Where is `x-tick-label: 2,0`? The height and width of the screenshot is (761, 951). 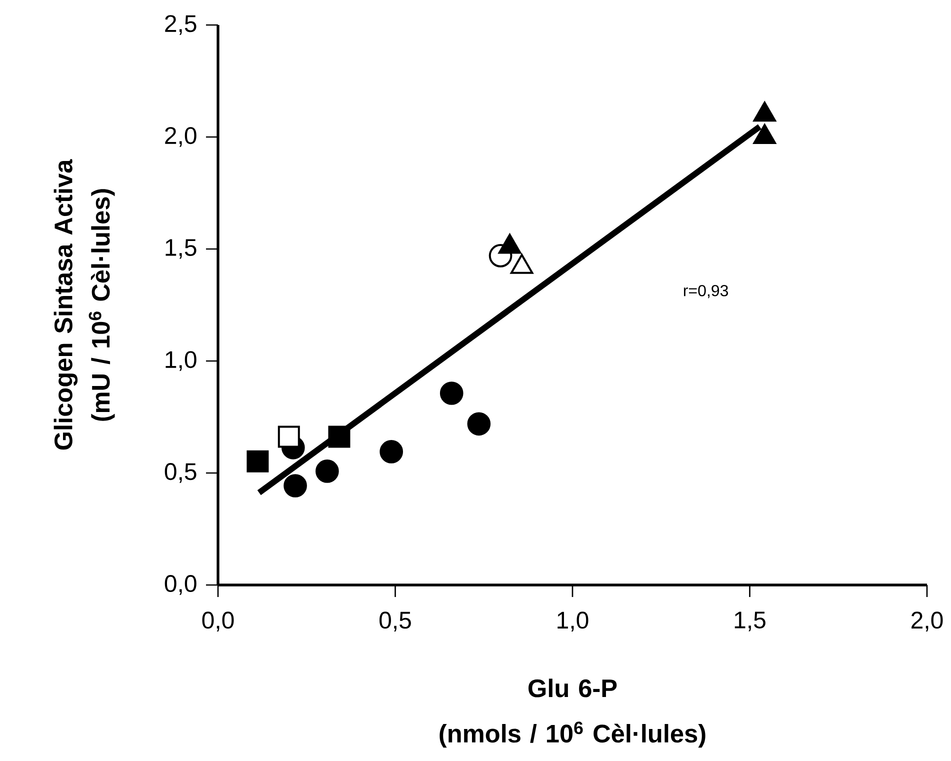 x-tick-label: 2,0 is located at coordinates (927, 622).